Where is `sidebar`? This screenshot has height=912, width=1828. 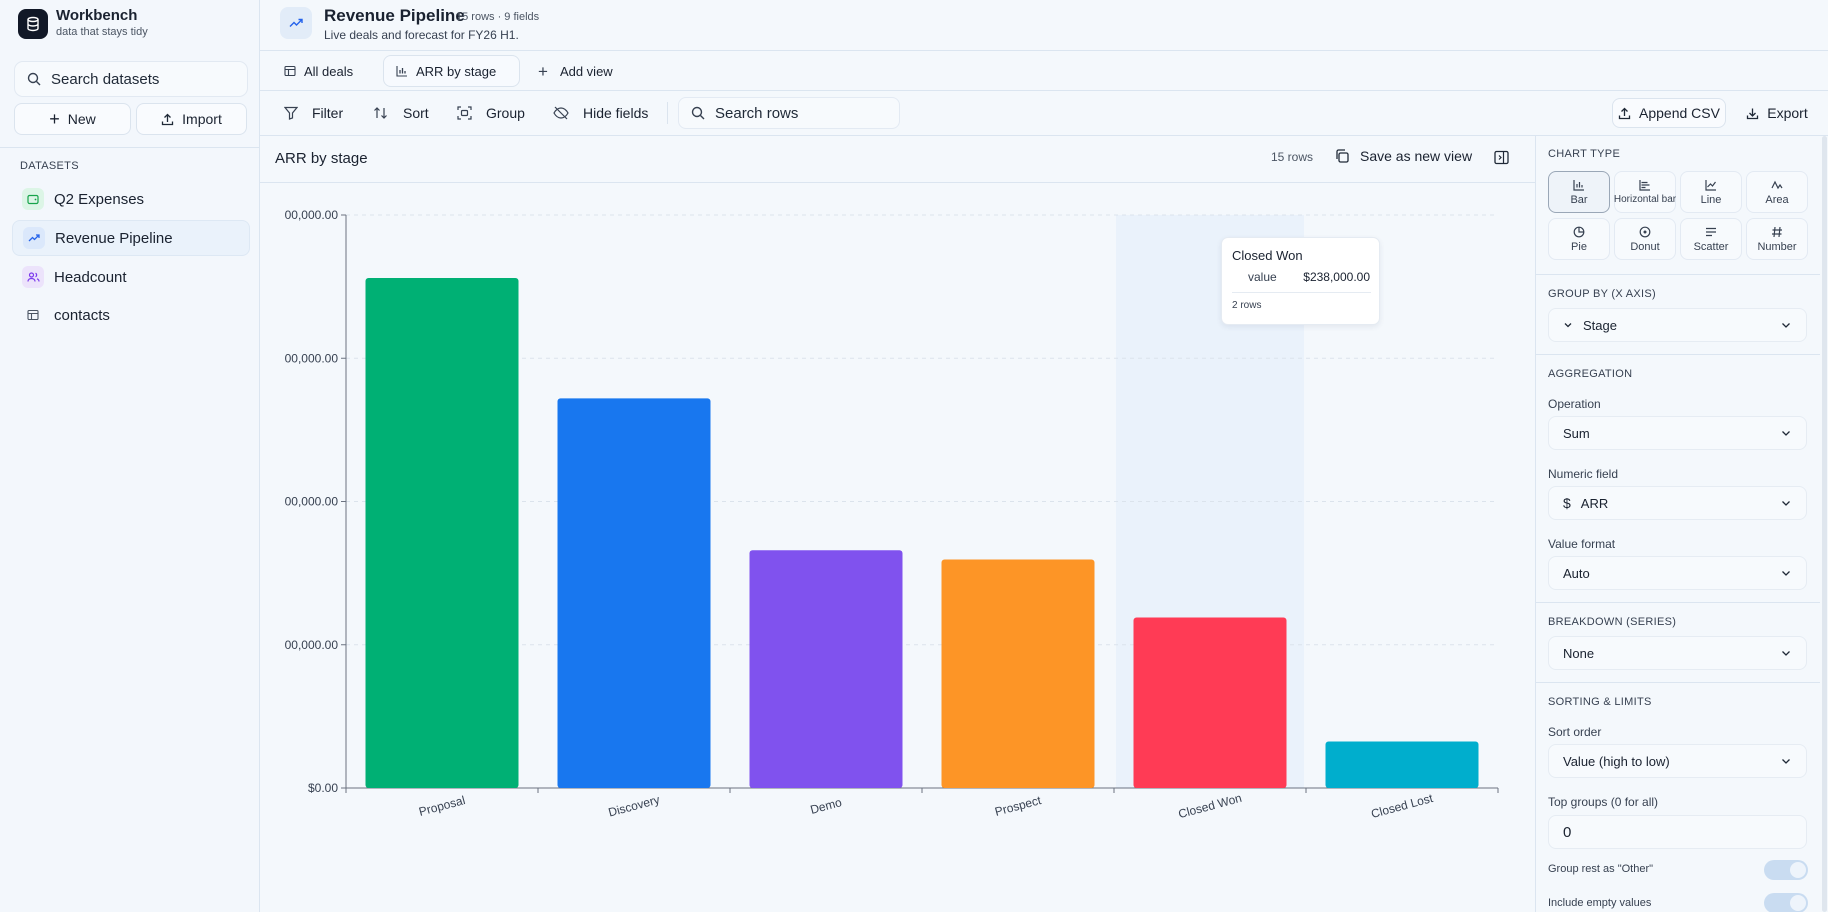
sidebar is located at coordinates (130, 456).